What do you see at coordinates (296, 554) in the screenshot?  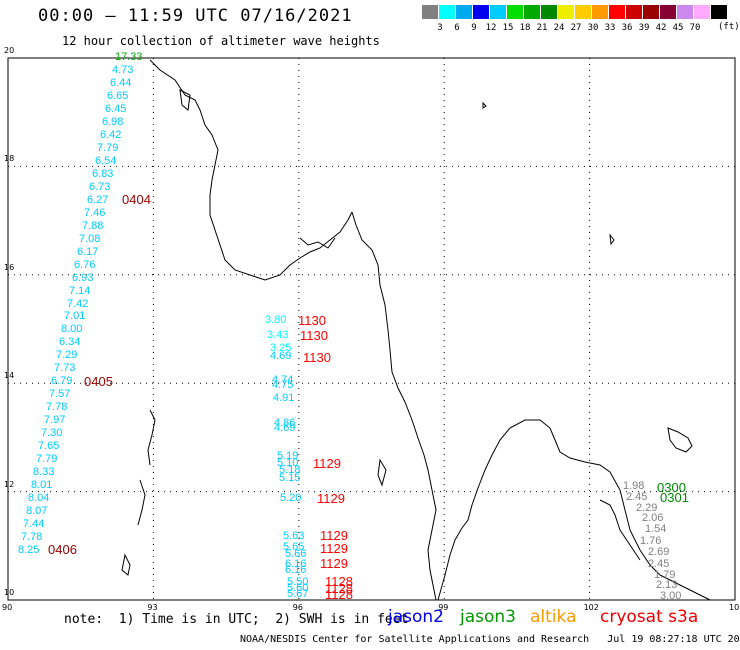 I see `wave-height-label: 5.66` at bounding box center [296, 554].